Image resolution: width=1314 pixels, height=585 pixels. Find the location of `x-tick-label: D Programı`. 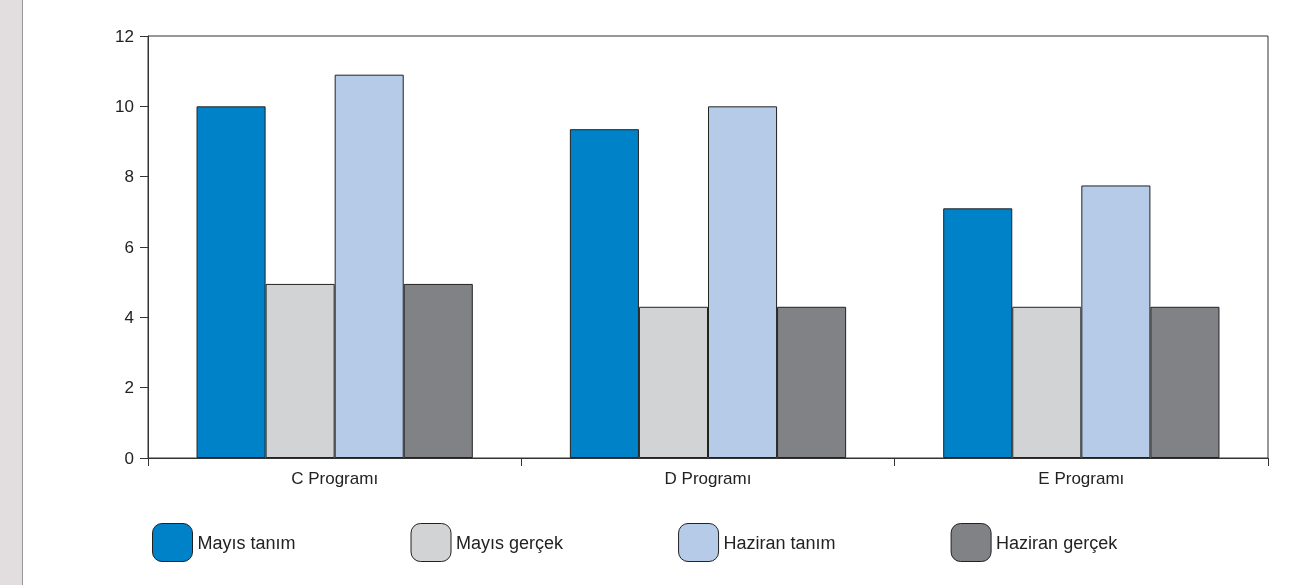

x-tick-label: D Programı is located at coordinates (708, 478).